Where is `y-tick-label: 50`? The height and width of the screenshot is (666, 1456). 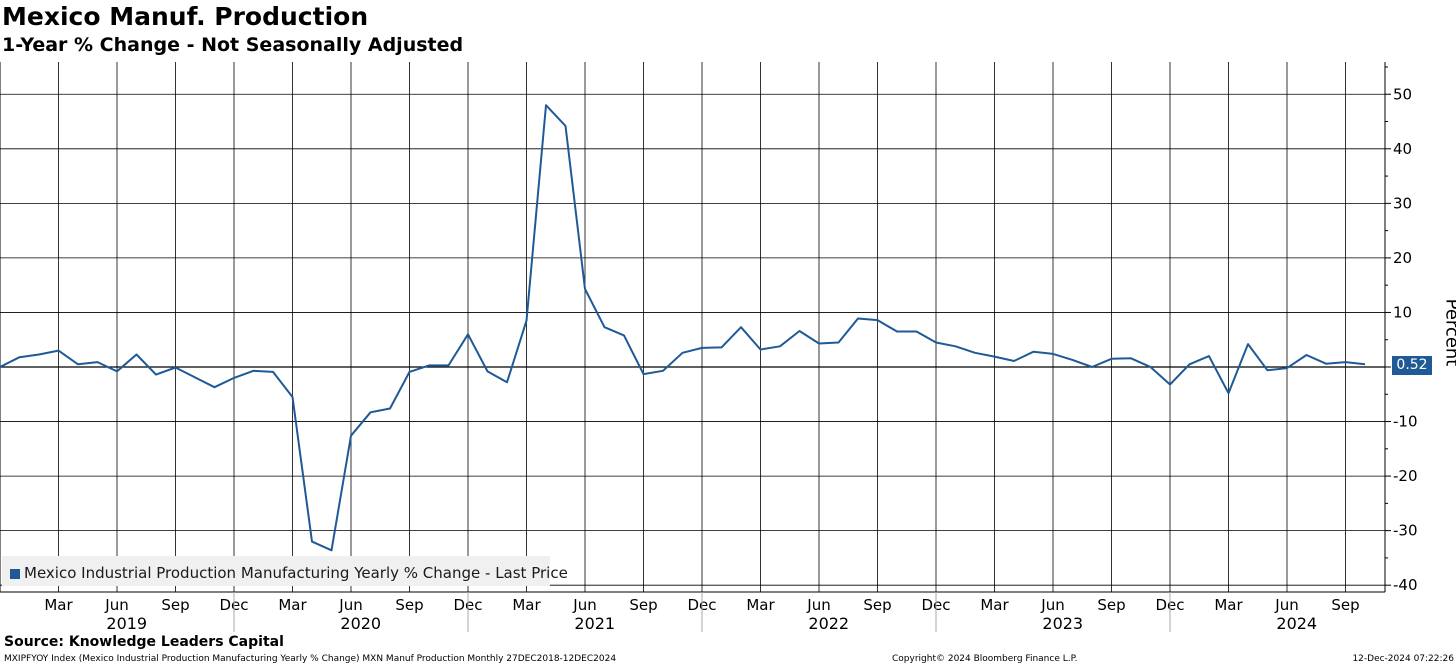 y-tick-label: 50 is located at coordinates (1402, 94).